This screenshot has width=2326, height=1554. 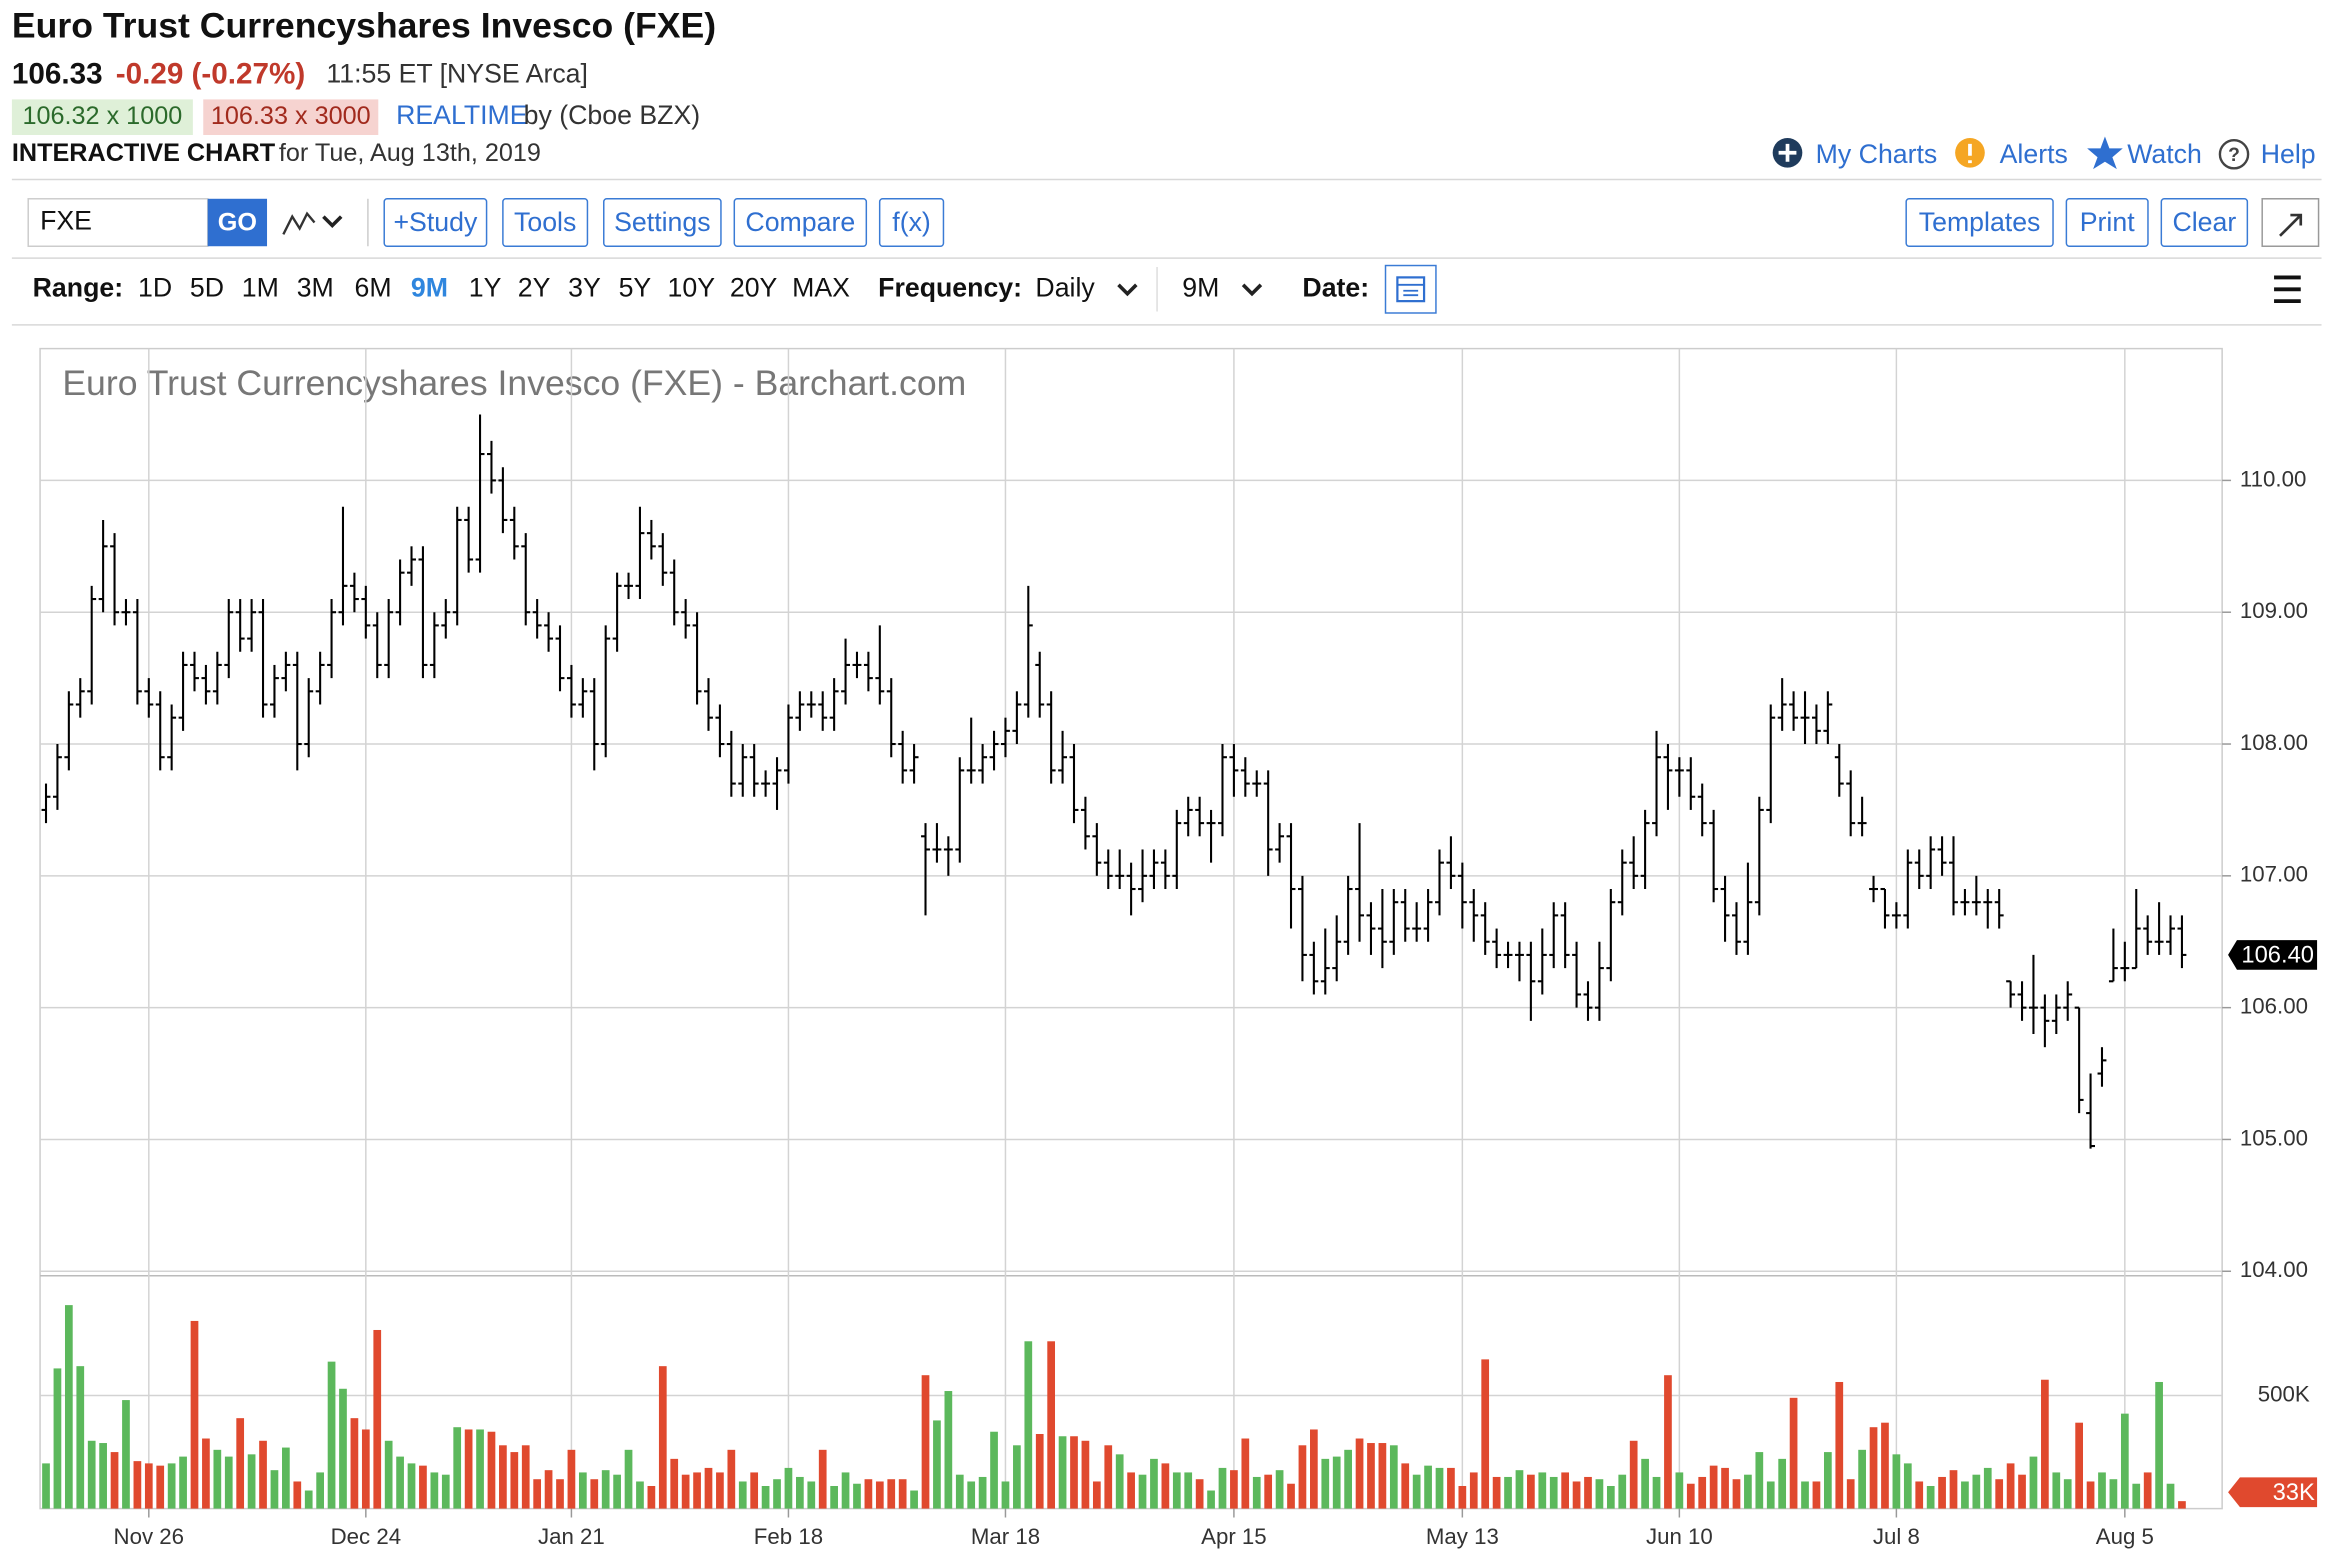 What do you see at coordinates (534, 287) in the screenshot?
I see `range-option: 2Y` at bounding box center [534, 287].